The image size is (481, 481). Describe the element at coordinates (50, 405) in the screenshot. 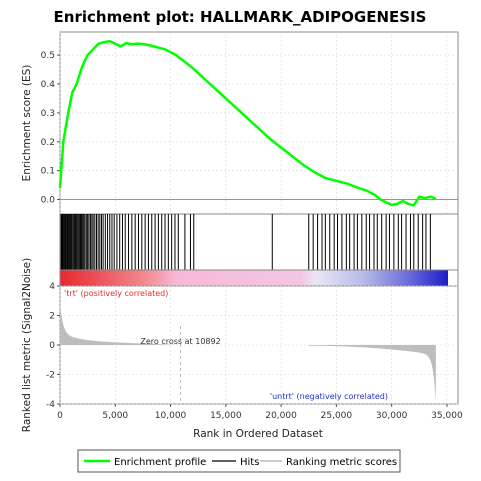

I see `metric-tick-label: -4` at that location.